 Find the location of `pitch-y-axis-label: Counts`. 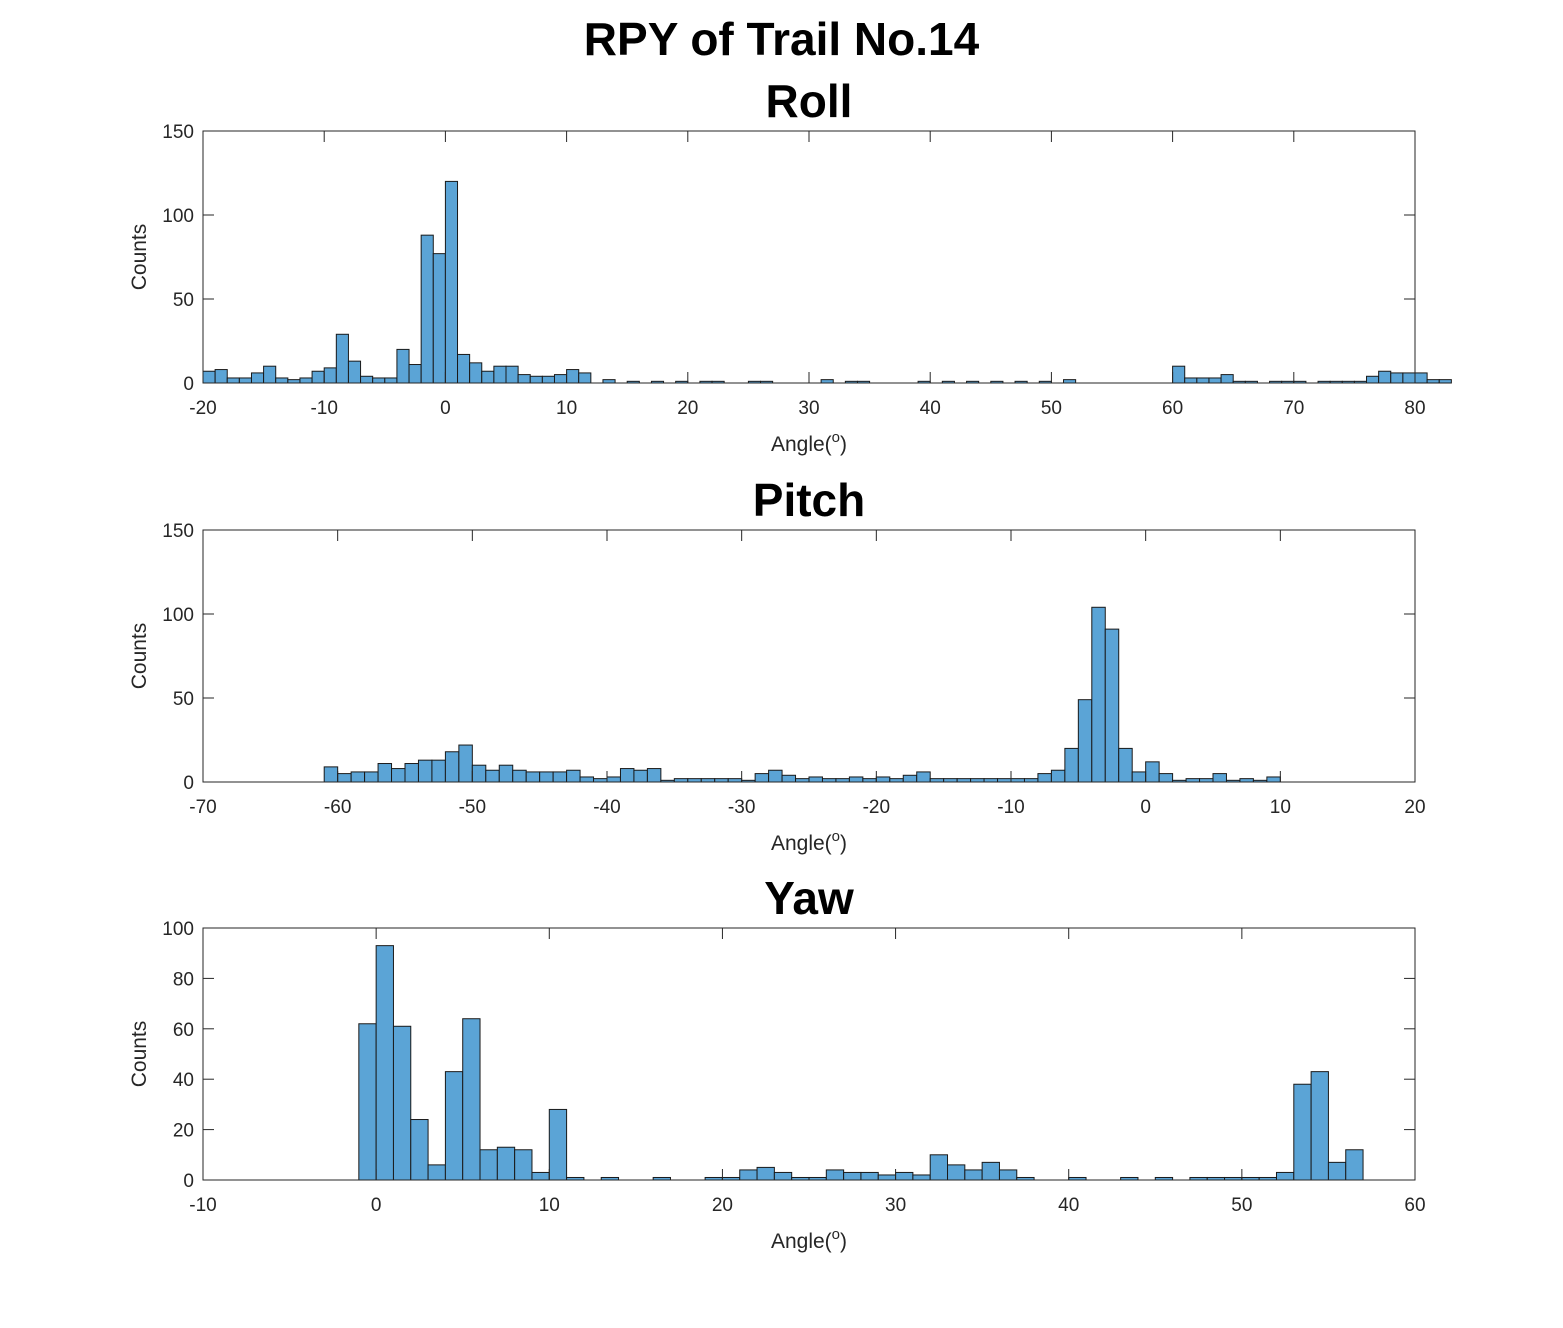

pitch-y-axis-label: Counts is located at coordinates (139, 656).